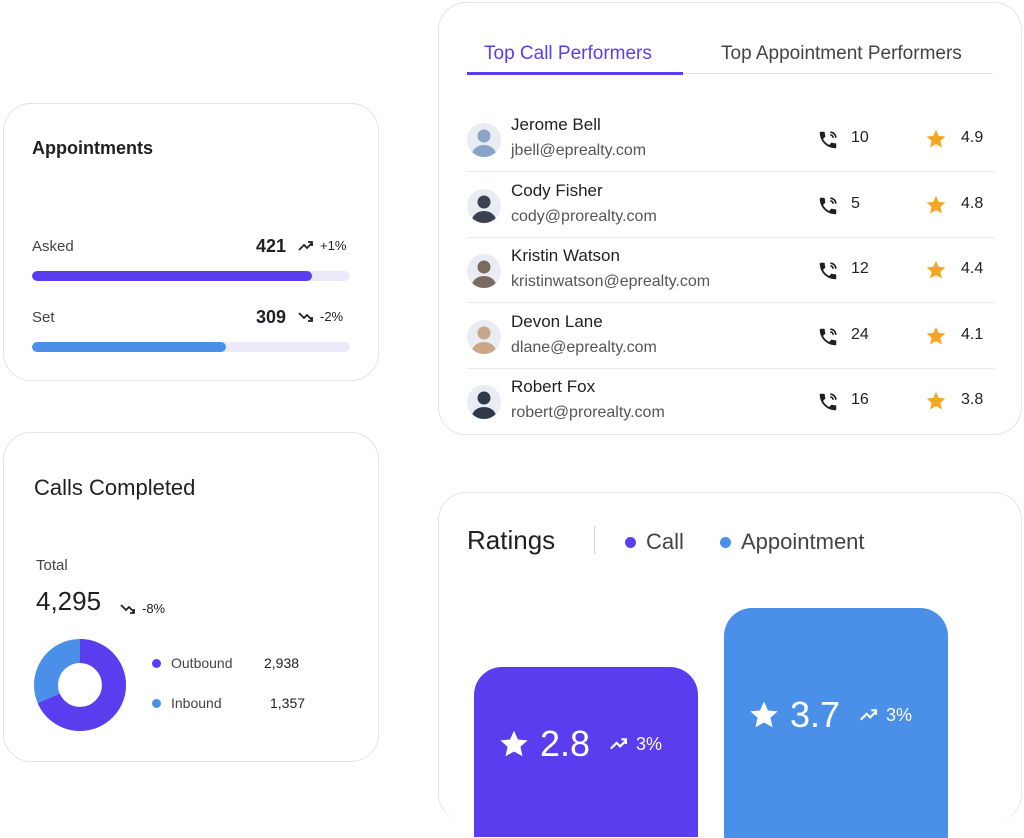 The width and height of the screenshot is (1024, 838). I want to click on set-label: Set, so click(43, 317).